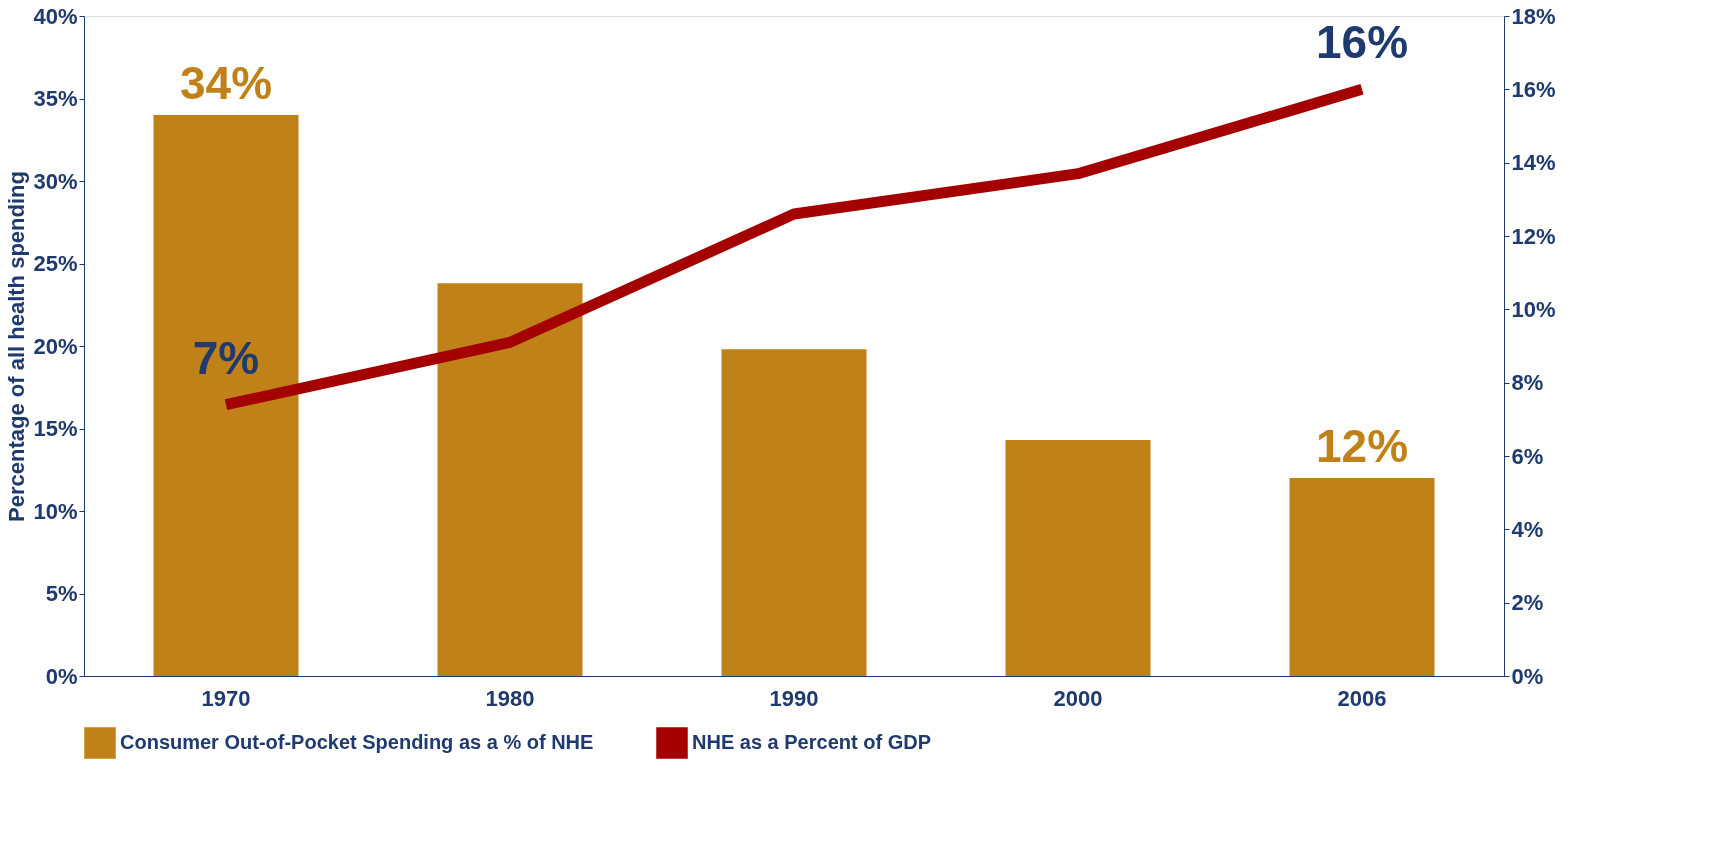 The height and width of the screenshot is (860, 1709). Describe the element at coordinates (794, 698) in the screenshot. I see `x-tick-label: 1990` at that location.